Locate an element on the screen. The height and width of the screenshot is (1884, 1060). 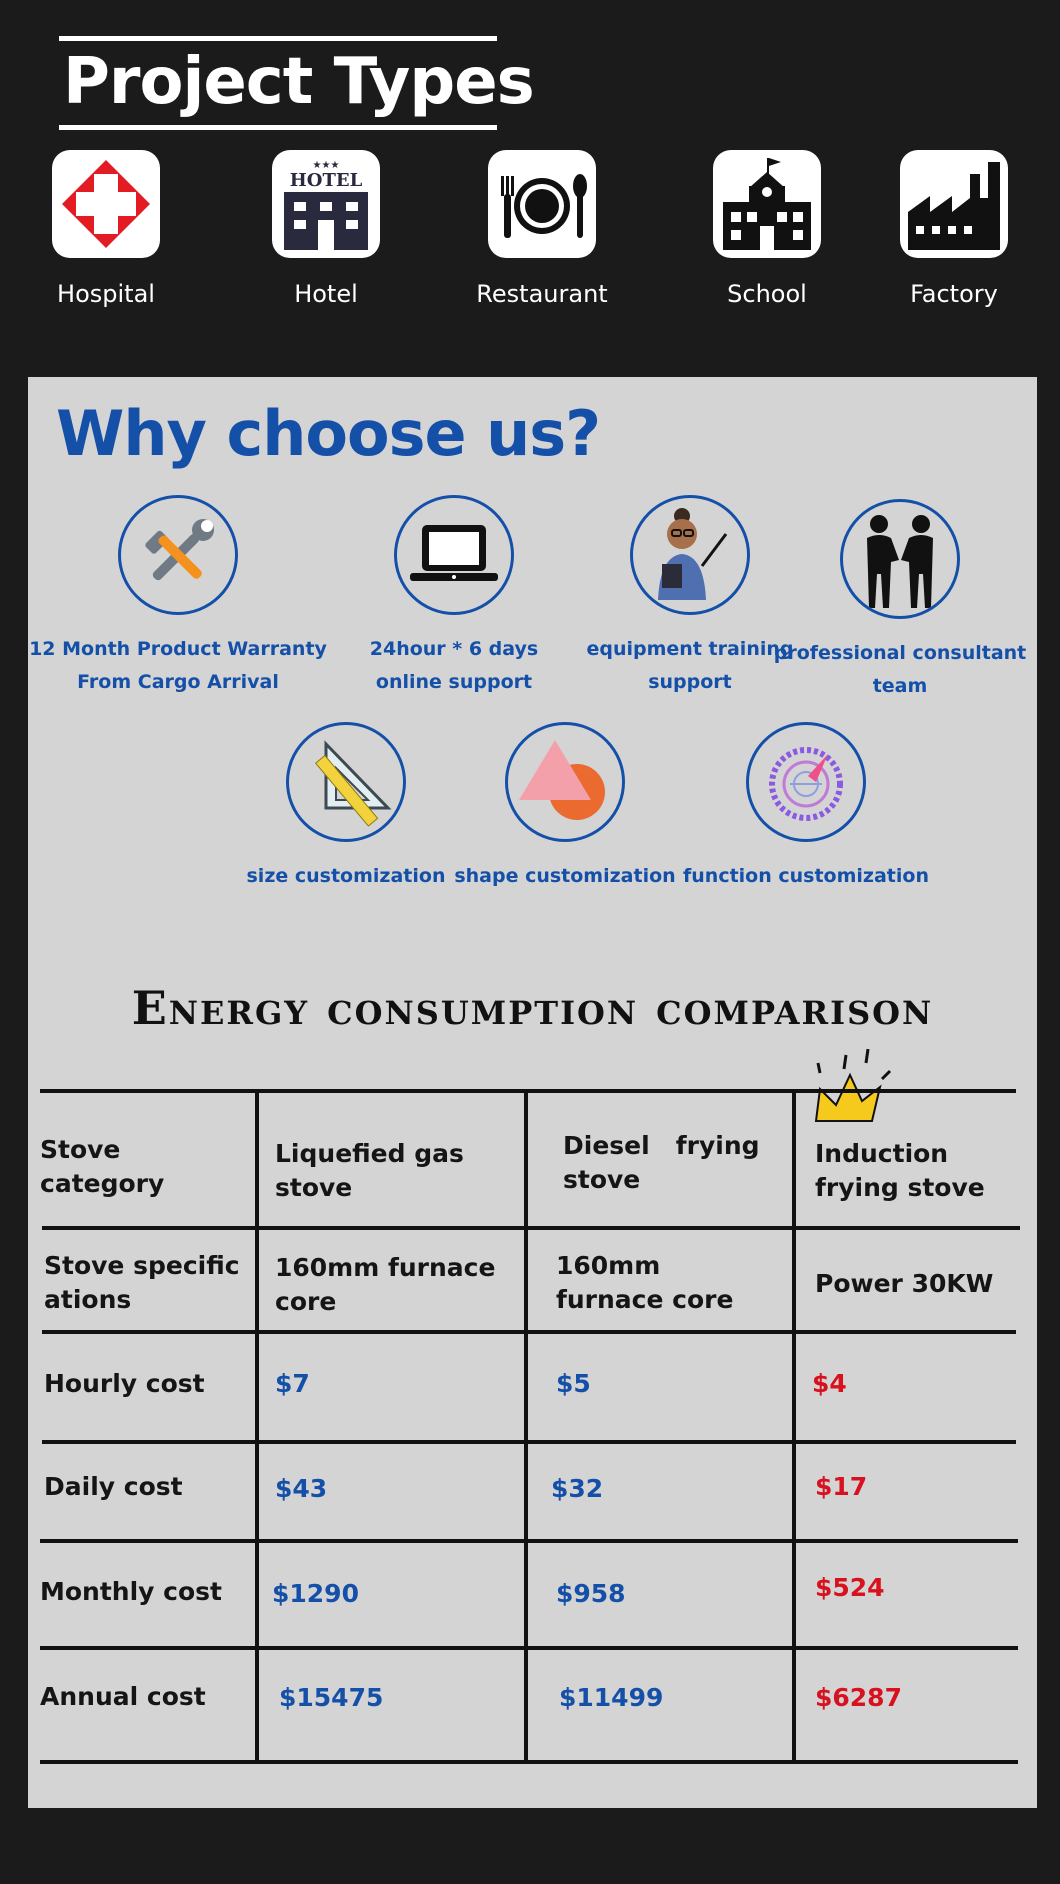
row-annual-col1: $15475 is located at coordinates (331, 1697).